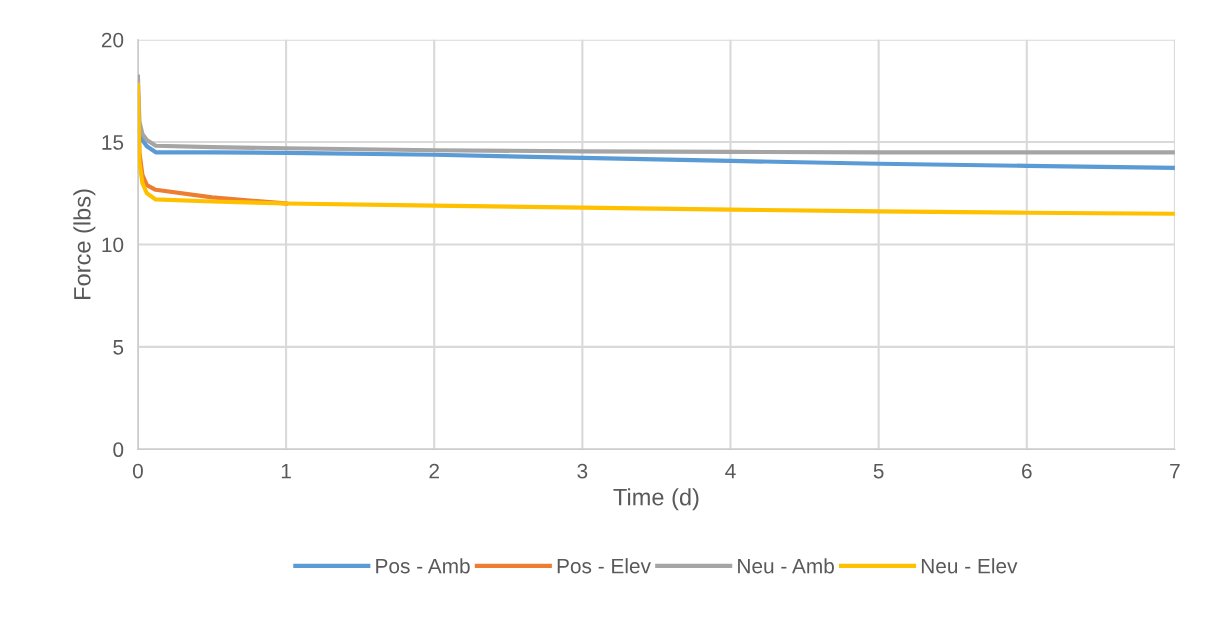 This screenshot has width=1210, height=640. Describe the element at coordinates (434, 471) in the screenshot. I see `x-tick-label: 2` at that location.